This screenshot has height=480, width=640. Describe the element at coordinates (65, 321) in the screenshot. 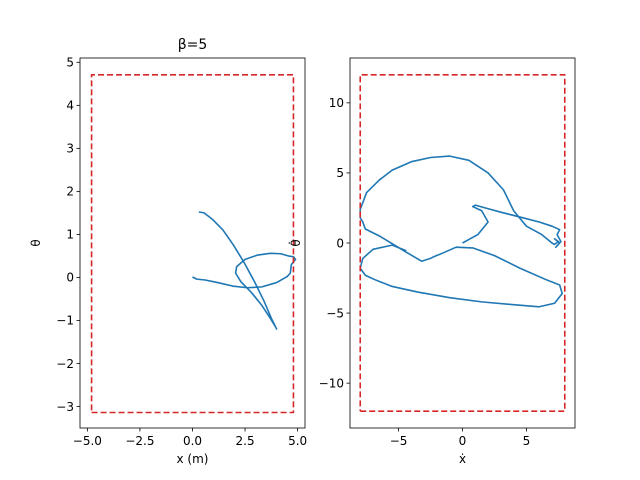

I see `y-tick-label: −1` at that location.